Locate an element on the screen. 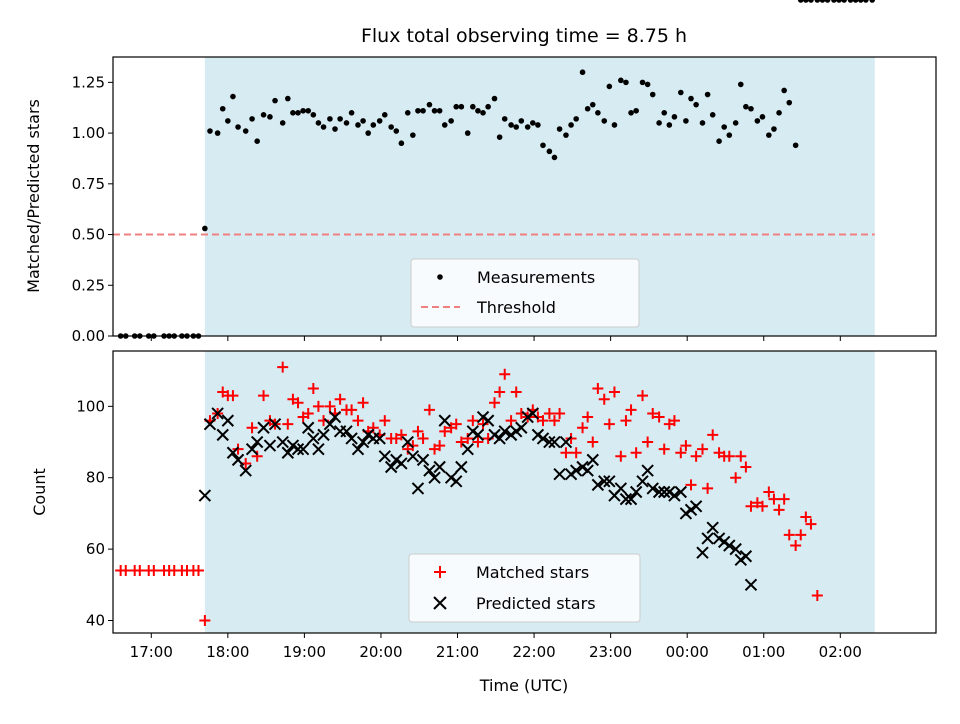 Image resolution: width=960 pixels, height=724 pixels. top-y-tick-label: 0.75 is located at coordinates (88, 184).